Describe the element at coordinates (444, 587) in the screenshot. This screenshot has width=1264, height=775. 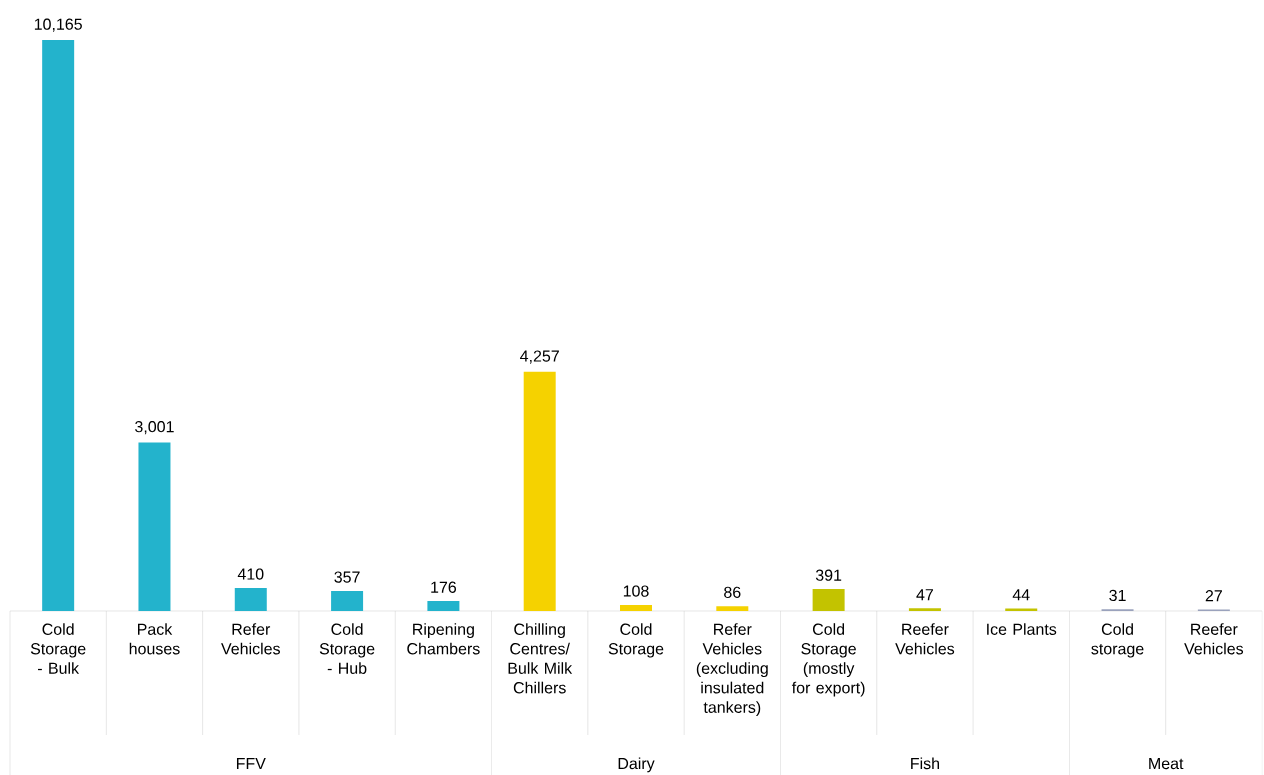
I see `data-label: 176` at that location.